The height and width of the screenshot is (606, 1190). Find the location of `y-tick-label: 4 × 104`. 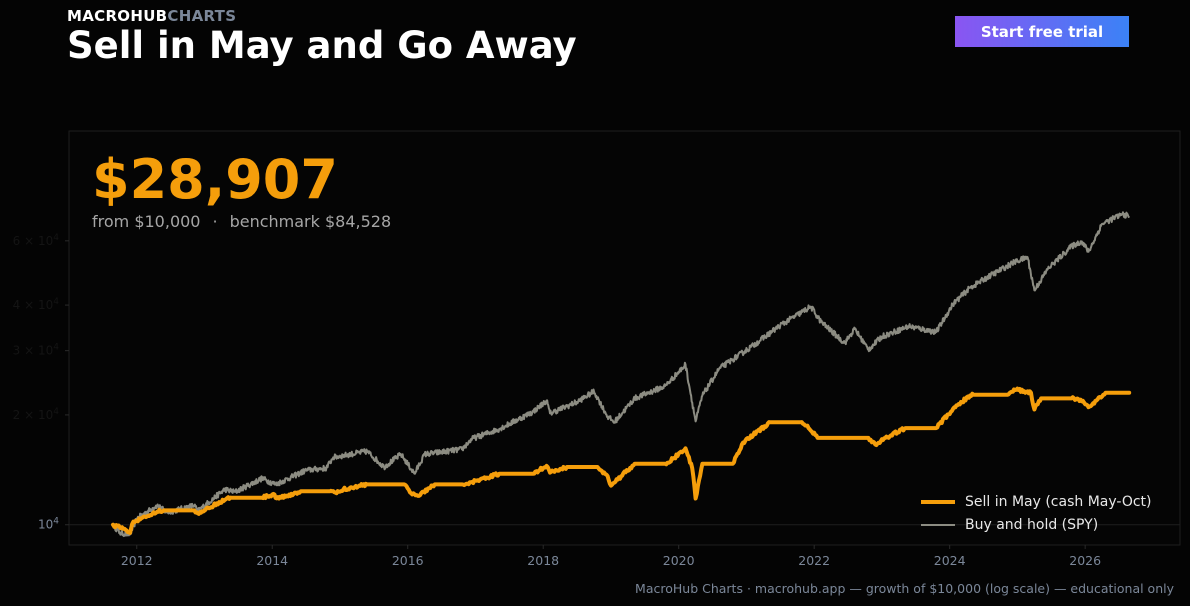

y-tick-label: 4 × 104 is located at coordinates (36, 304).